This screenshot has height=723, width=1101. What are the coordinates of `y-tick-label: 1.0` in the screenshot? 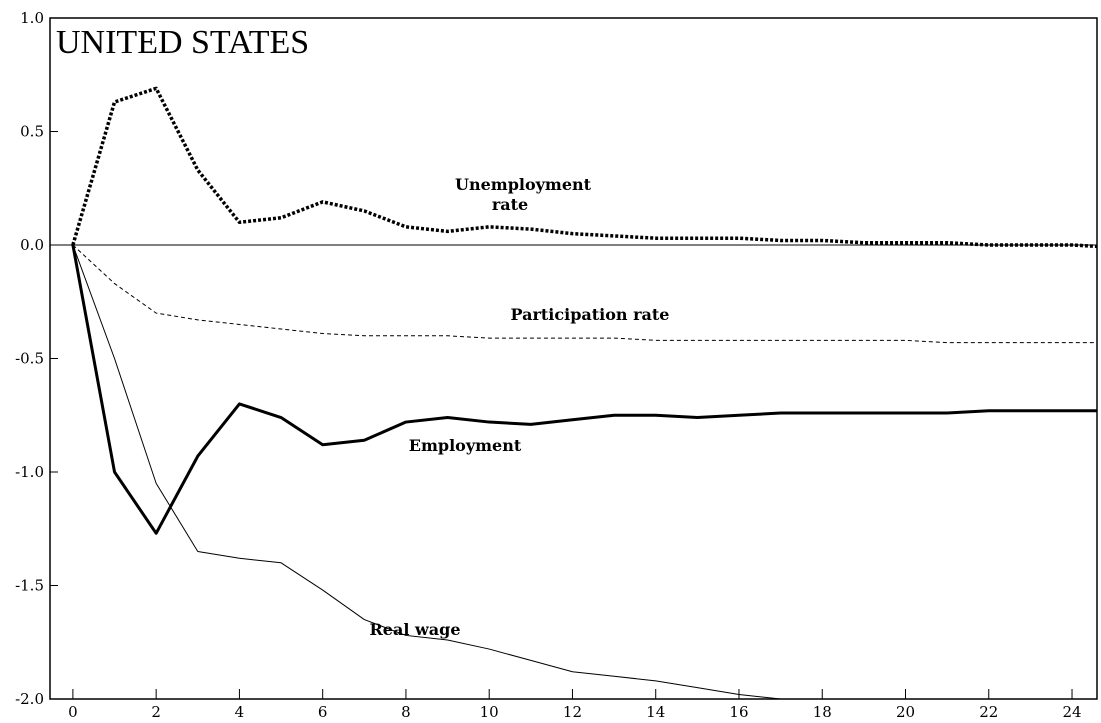 It's located at (32, 18).